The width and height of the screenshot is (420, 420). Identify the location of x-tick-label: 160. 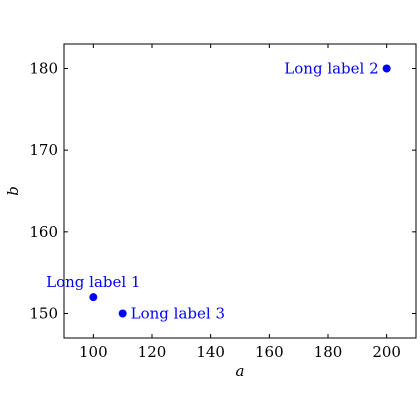
(269, 352).